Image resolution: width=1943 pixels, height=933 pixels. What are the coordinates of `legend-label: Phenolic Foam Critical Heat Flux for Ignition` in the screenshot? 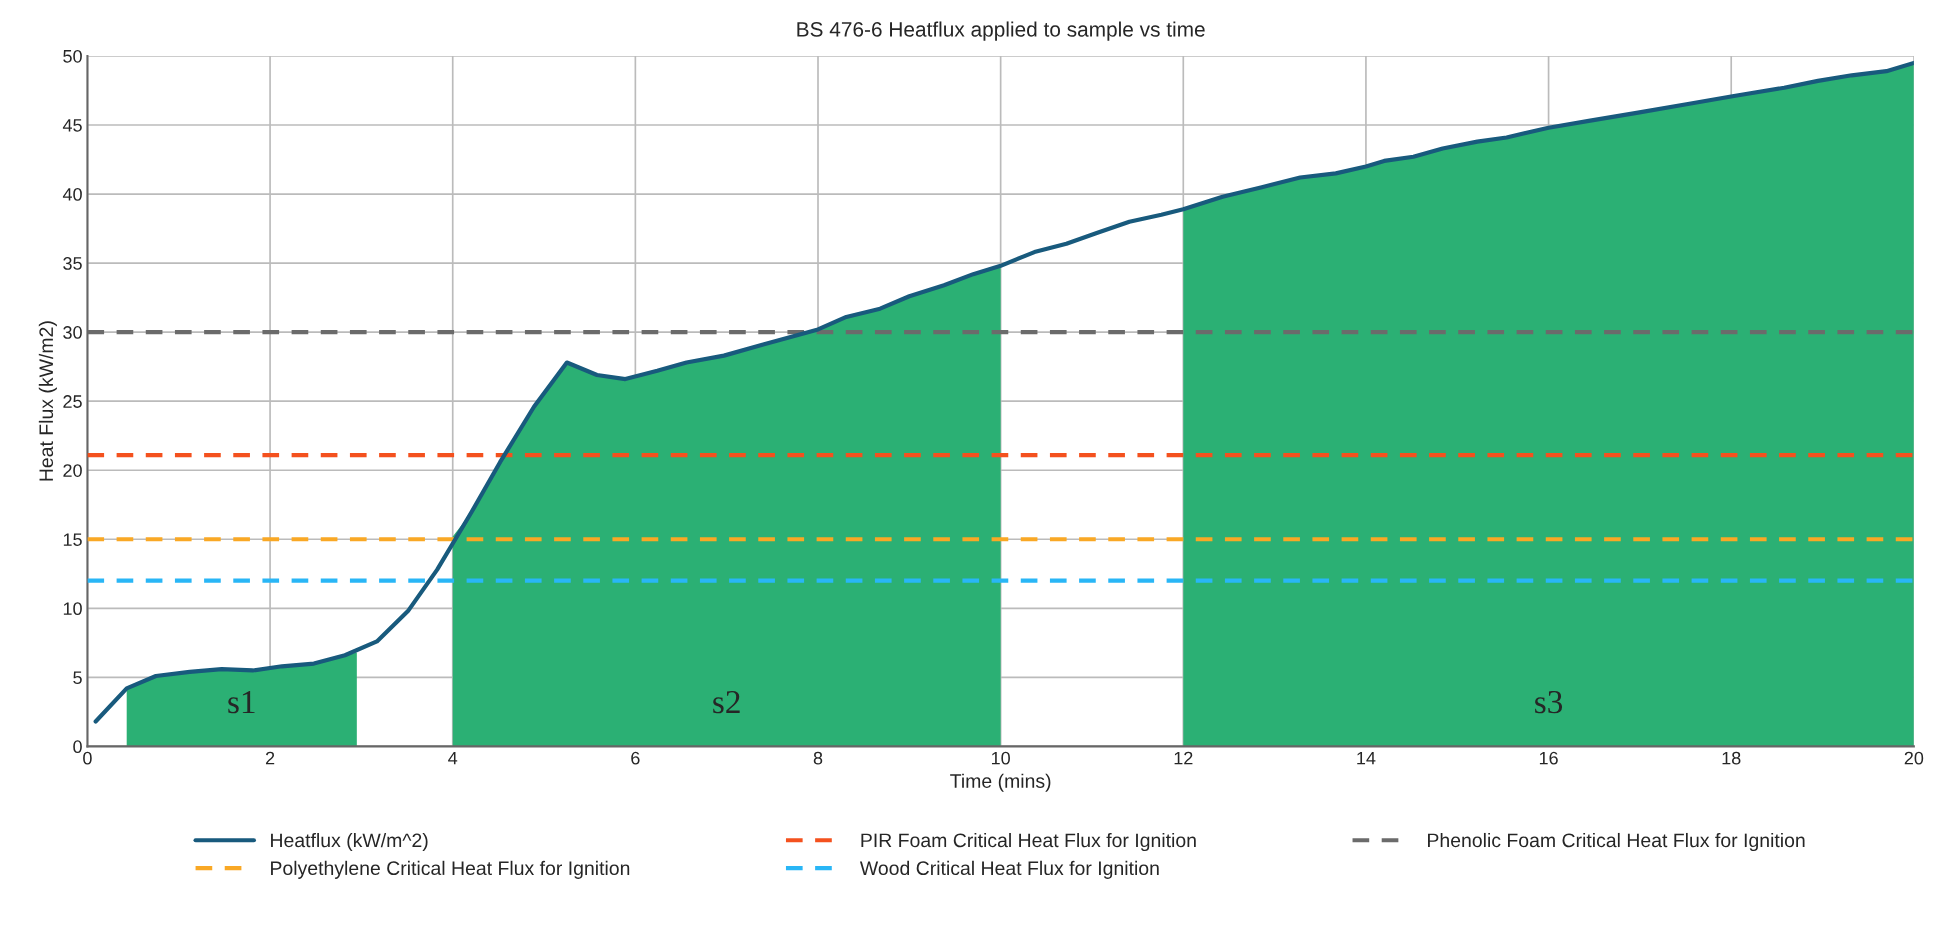 It's located at (1616, 842).